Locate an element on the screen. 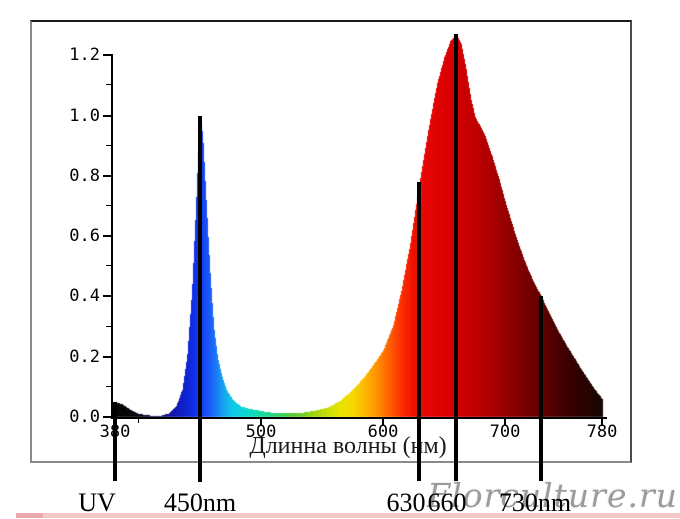 The height and width of the screenshot is (519, 680). y-tick-label-1.0: 1.0 is located at coordinates (84, 116).